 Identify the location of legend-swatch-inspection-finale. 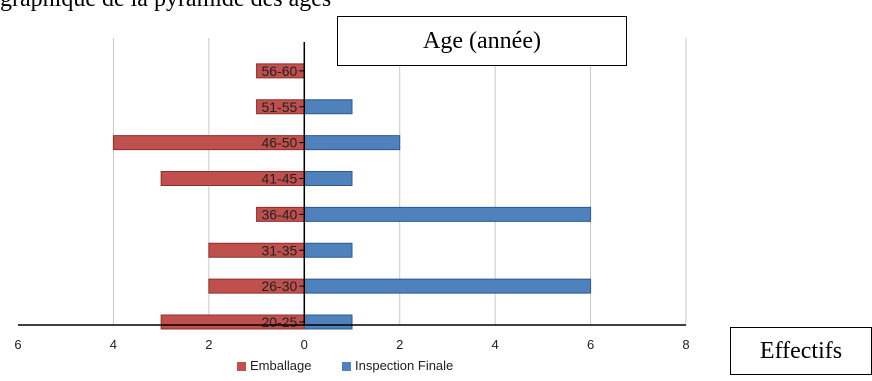
(346, 366).